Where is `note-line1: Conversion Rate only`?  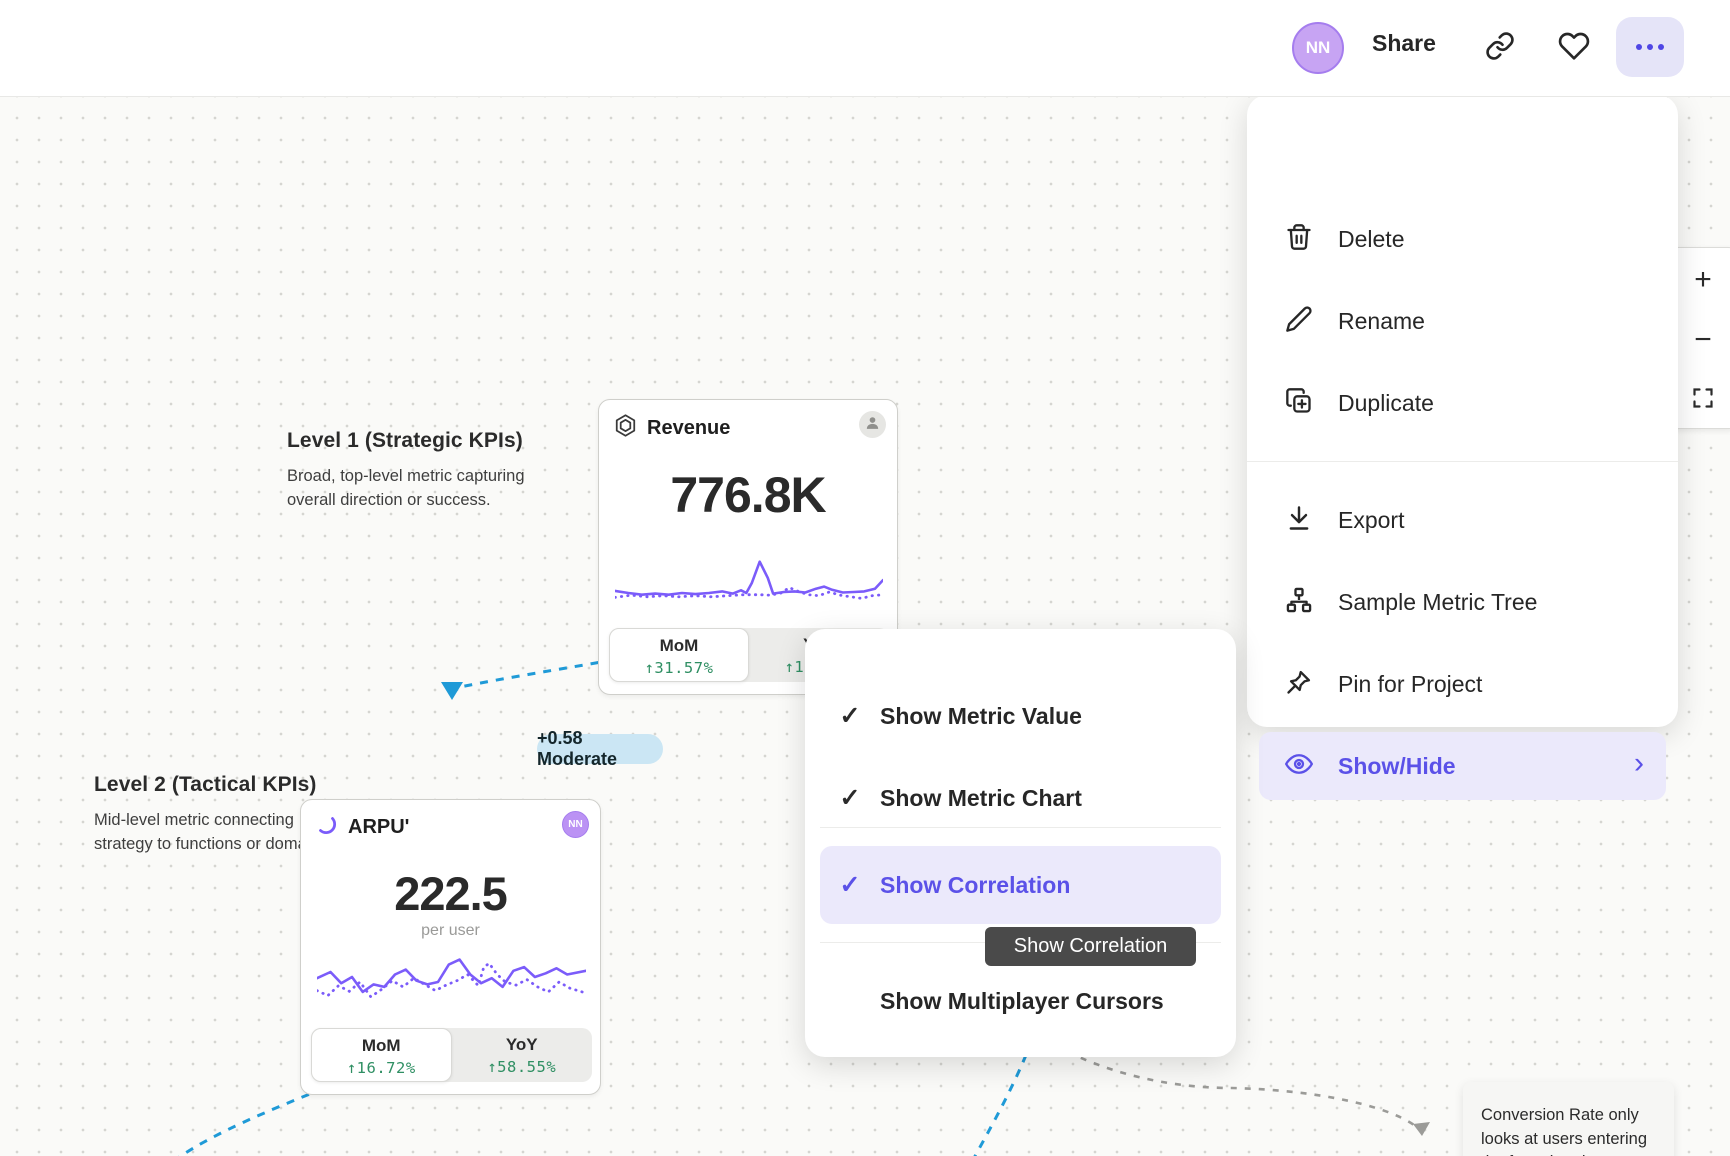
note-line1: Conversion Rate only is located at coordinates (1560, 1115).